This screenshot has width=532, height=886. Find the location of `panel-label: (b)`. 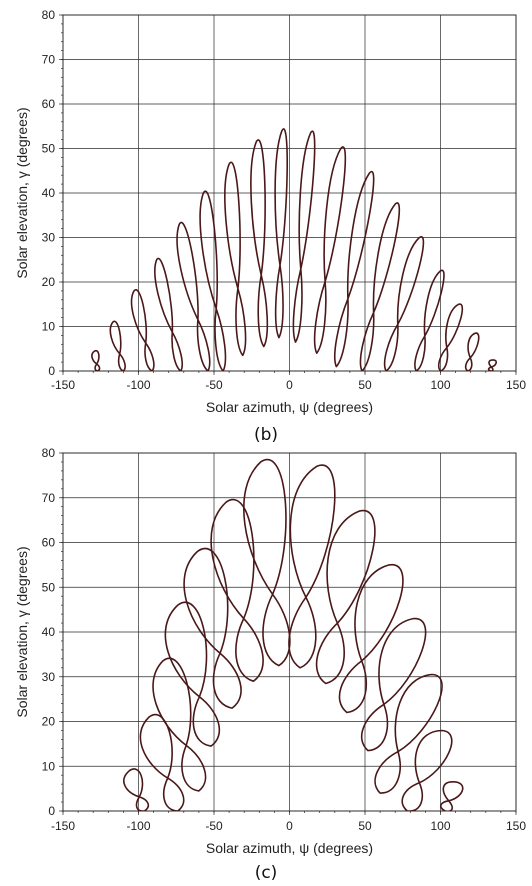

panel-label: (b) is located at coordinates (266, 435).